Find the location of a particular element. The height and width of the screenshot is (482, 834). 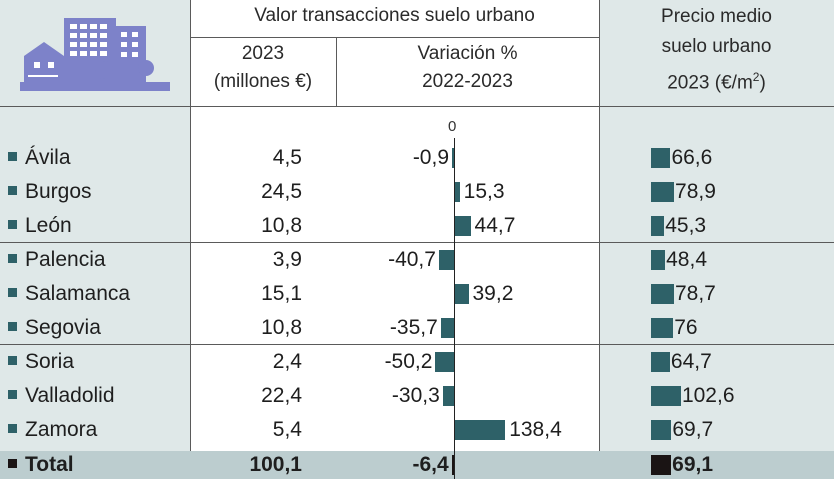

variation-label: -50,2 is located at coordinates (408, 361).